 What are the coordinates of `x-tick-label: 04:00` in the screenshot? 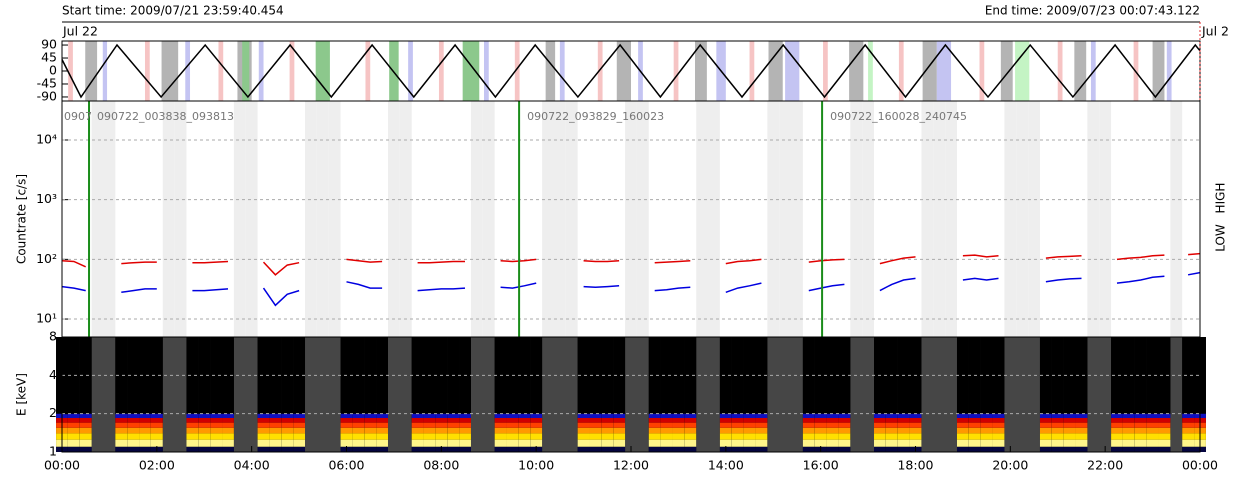 It's located at (252, 465).